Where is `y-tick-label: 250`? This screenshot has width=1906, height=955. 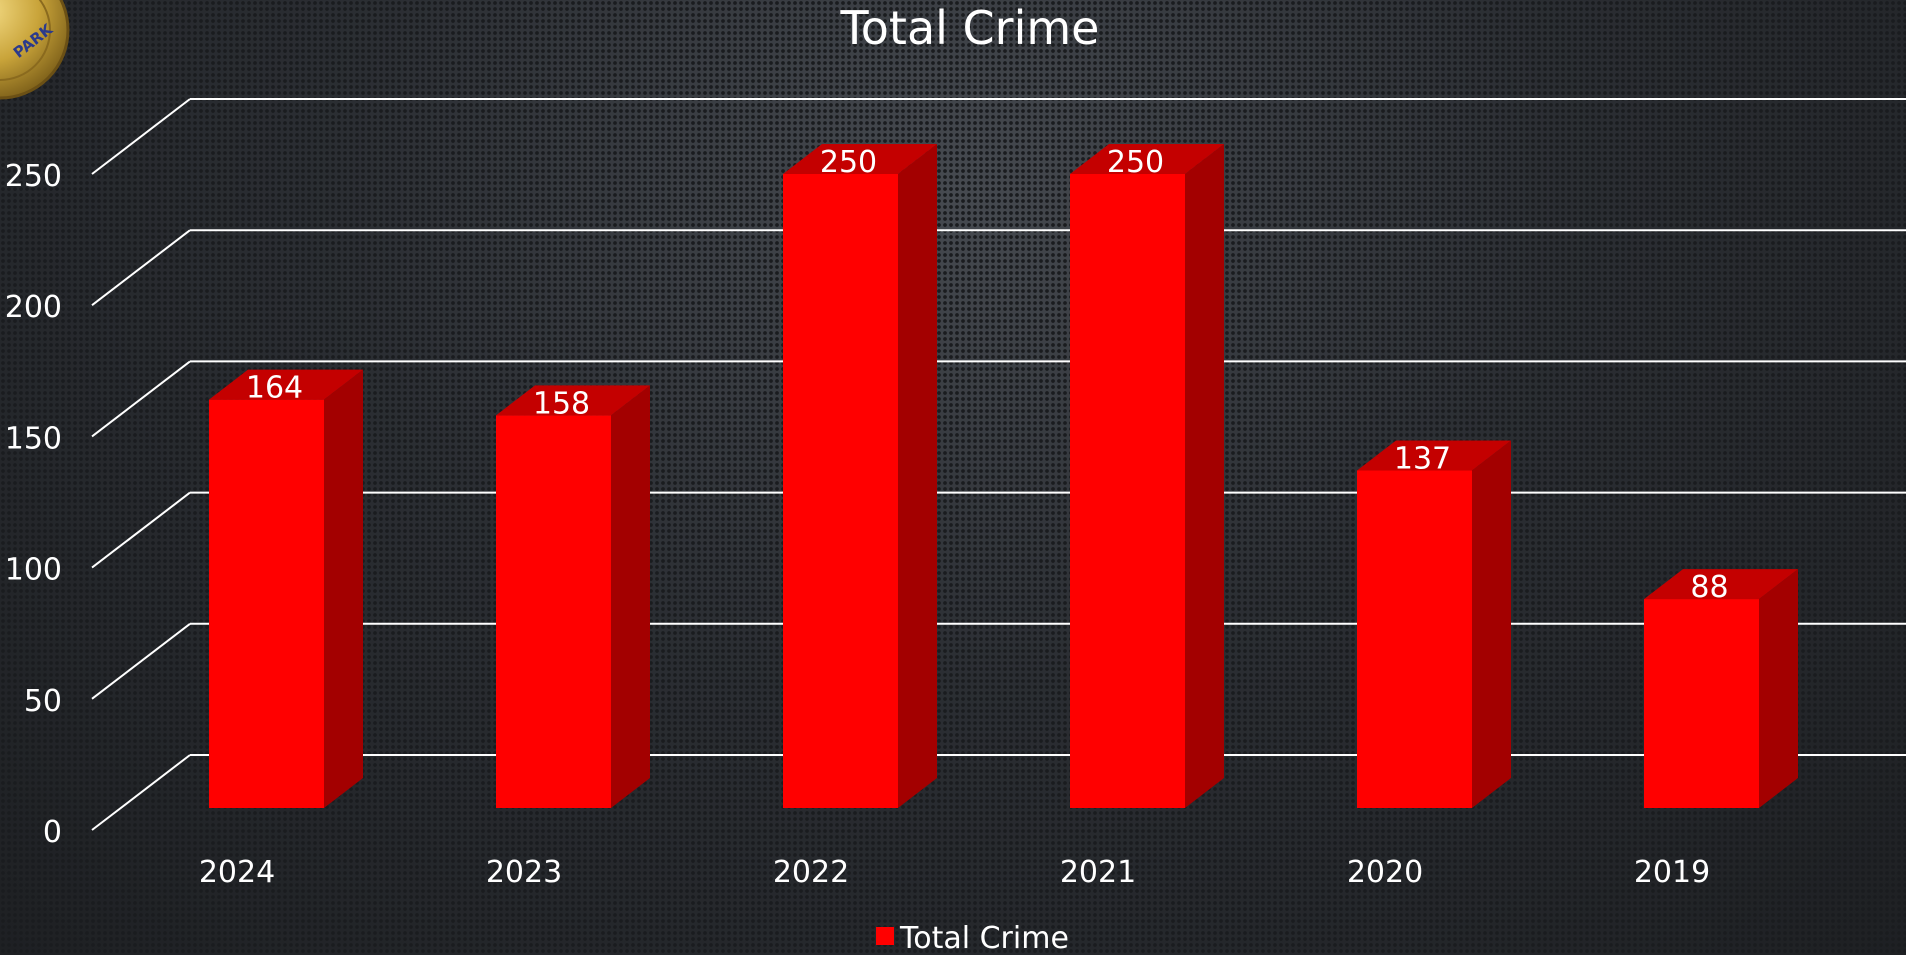
y-tick-label: 250 is located at coordinates (33, 176).